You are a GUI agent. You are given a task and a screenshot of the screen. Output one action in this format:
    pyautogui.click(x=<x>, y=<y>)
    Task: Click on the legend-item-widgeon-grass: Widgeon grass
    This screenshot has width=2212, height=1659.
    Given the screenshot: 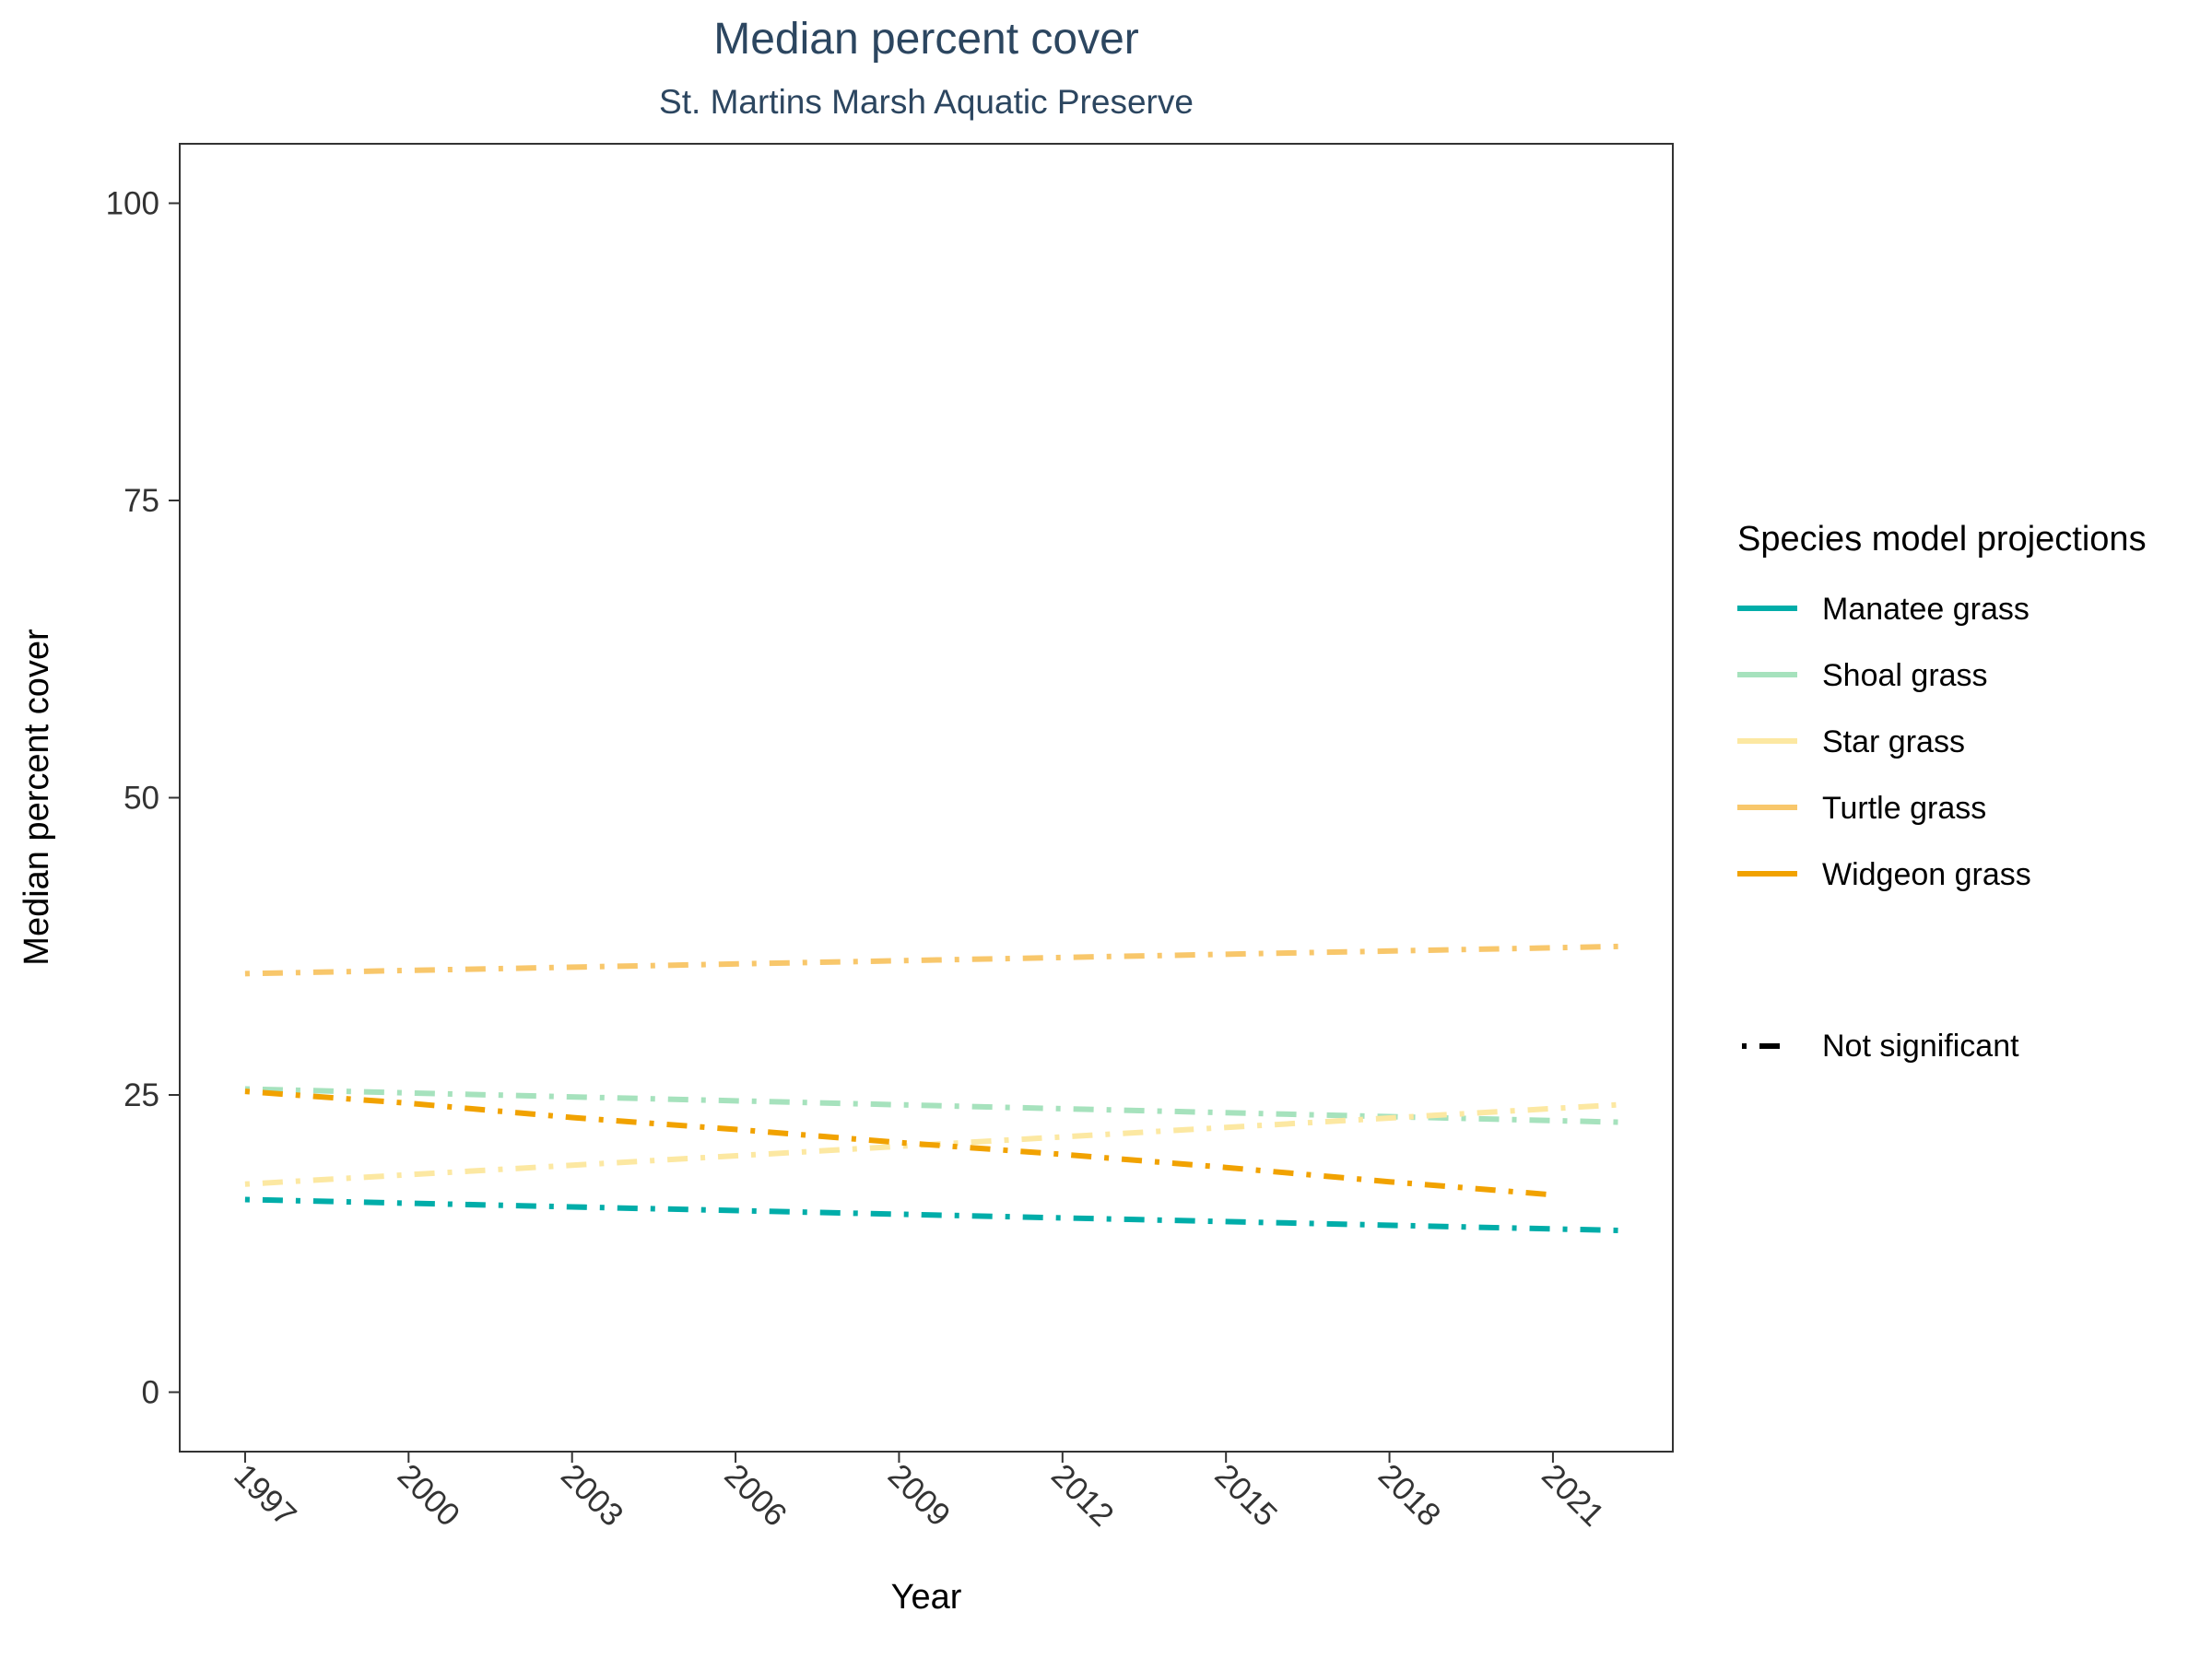 What is the action you would take?
    pyautogui.click(x=1884, y=874)
    